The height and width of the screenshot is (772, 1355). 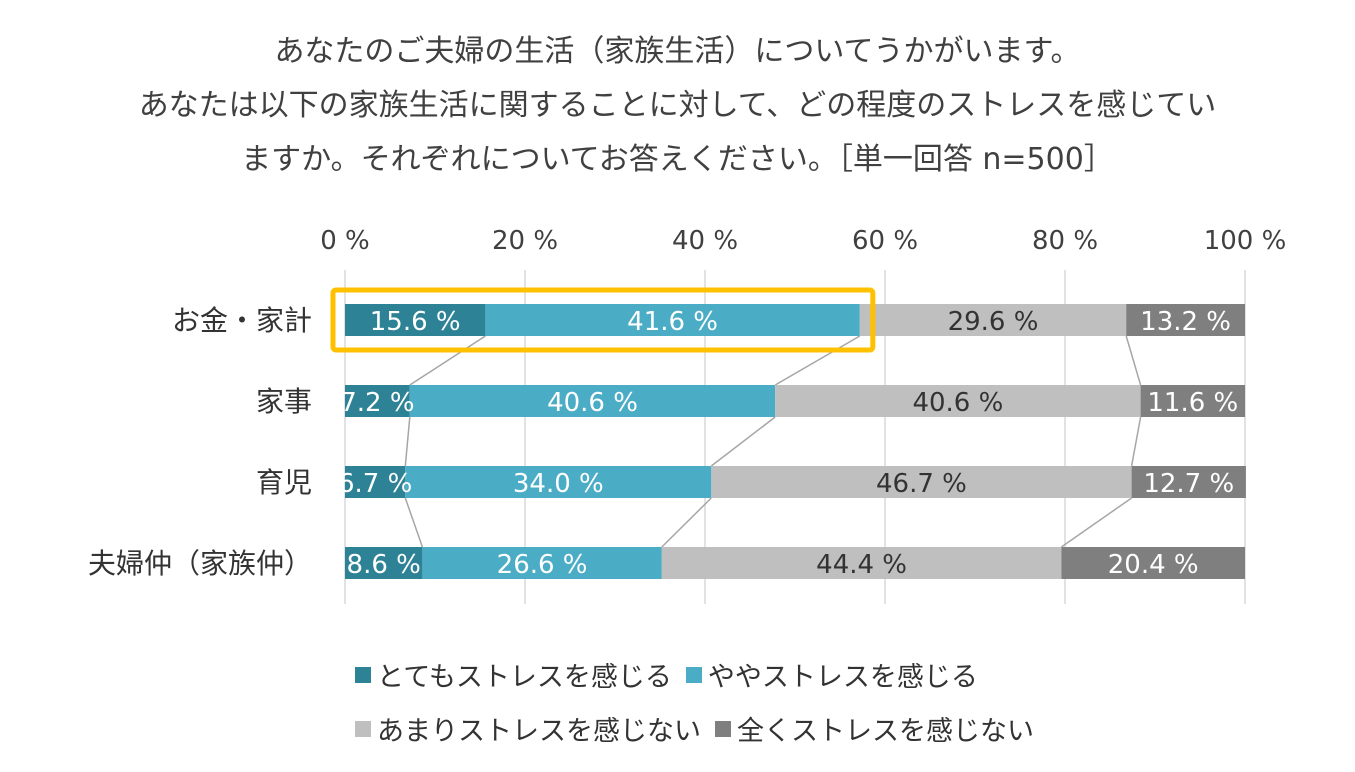 I want to click on category-label: お金・家計, so click(x=242, y=320).